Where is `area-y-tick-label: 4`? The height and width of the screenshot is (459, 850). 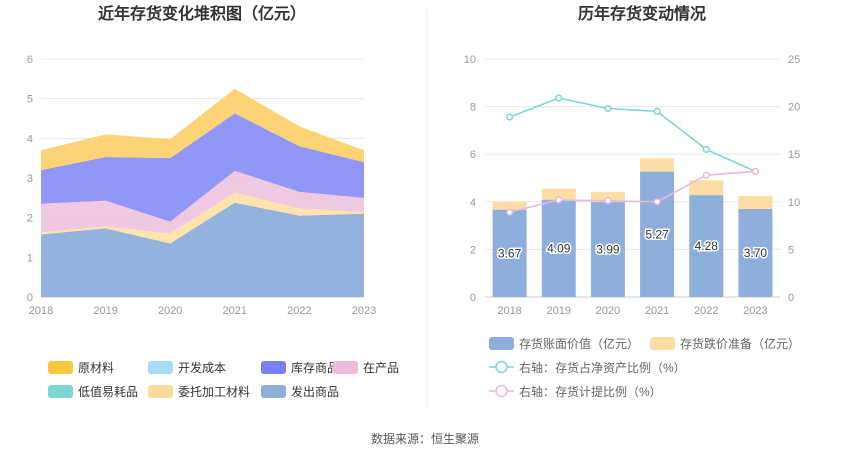 area-y-tick-label: 4 is located at coordinates (30, 139).